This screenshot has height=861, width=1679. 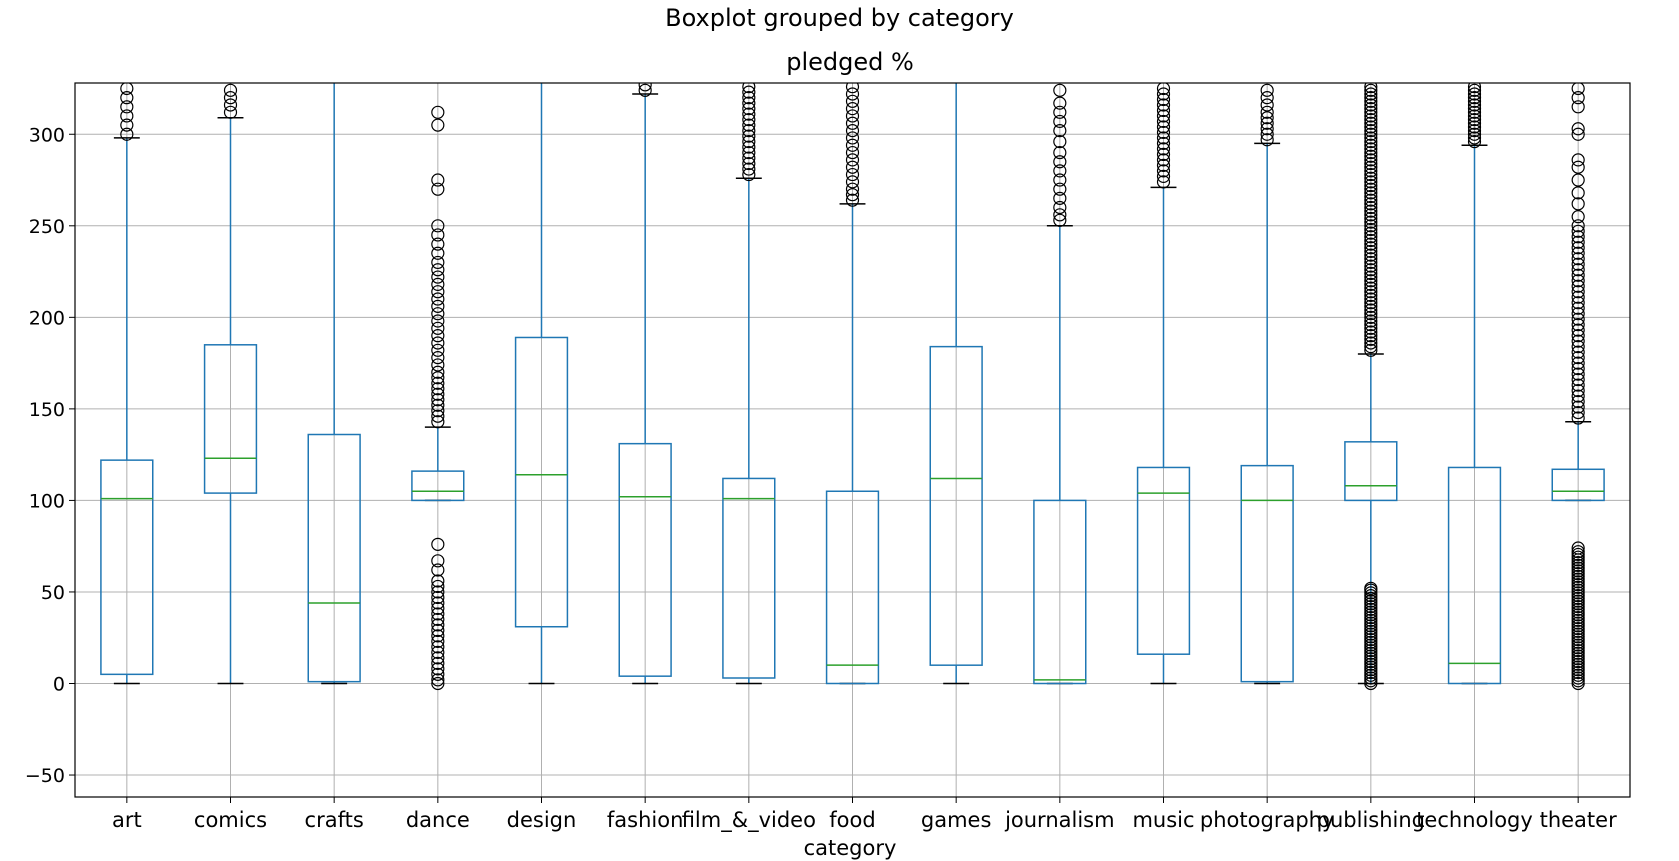 What do you see at coordinates (127, 820) in the screenshot?
I see `x-tick-label-art: art` at bounding box center [127, 820].